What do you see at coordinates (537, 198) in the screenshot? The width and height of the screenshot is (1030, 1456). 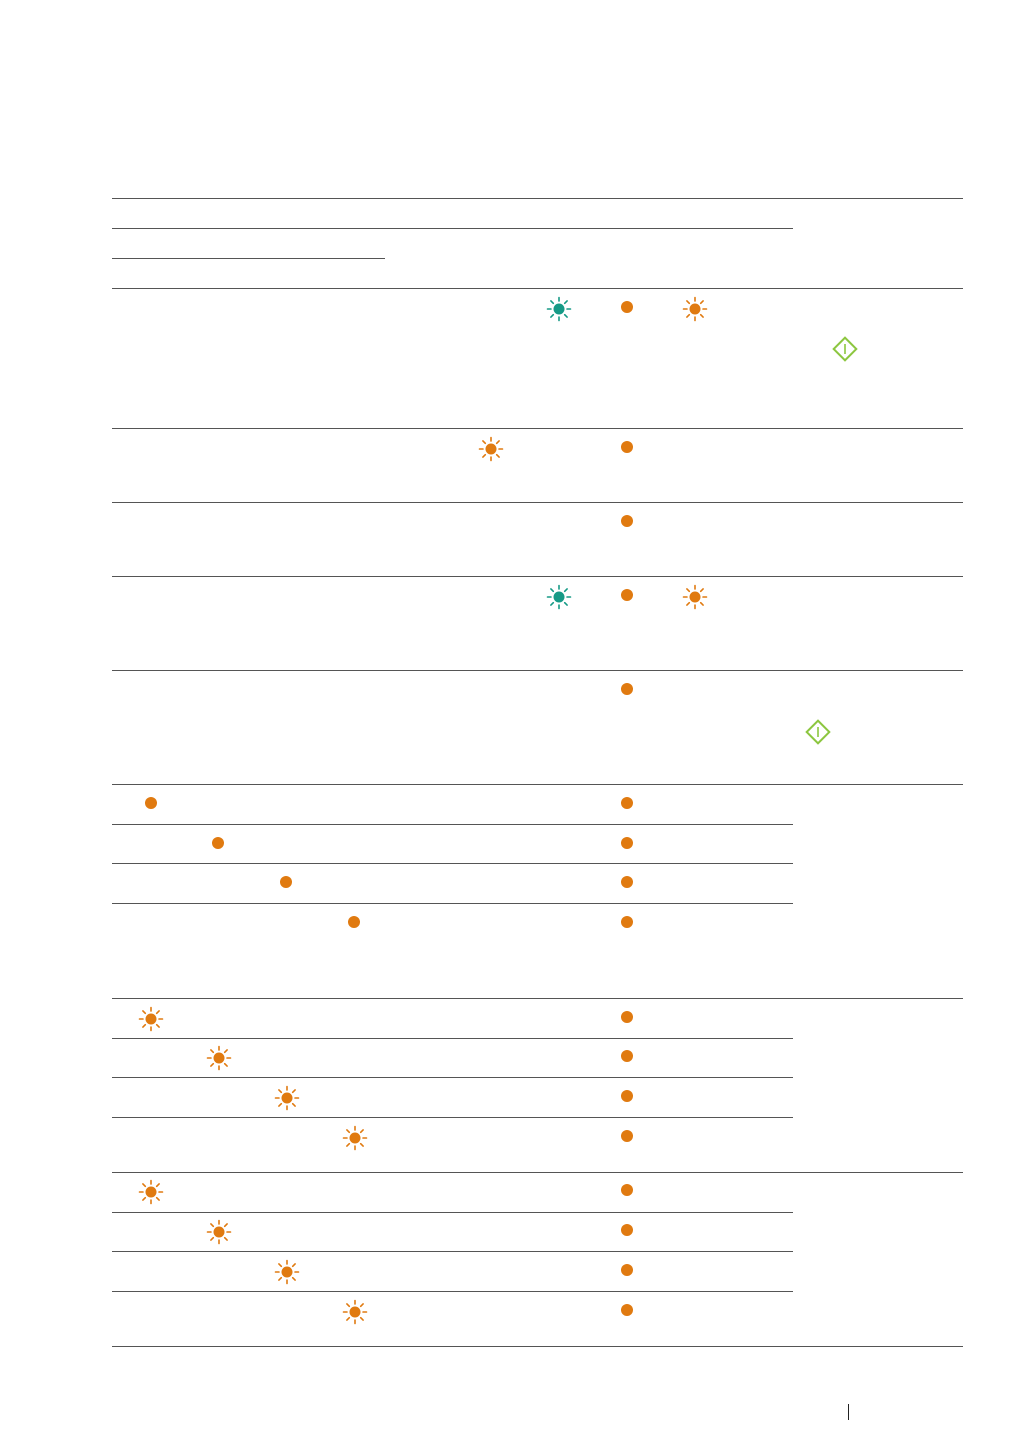 I see `table-top-rule` at bounding box center [537, 198].